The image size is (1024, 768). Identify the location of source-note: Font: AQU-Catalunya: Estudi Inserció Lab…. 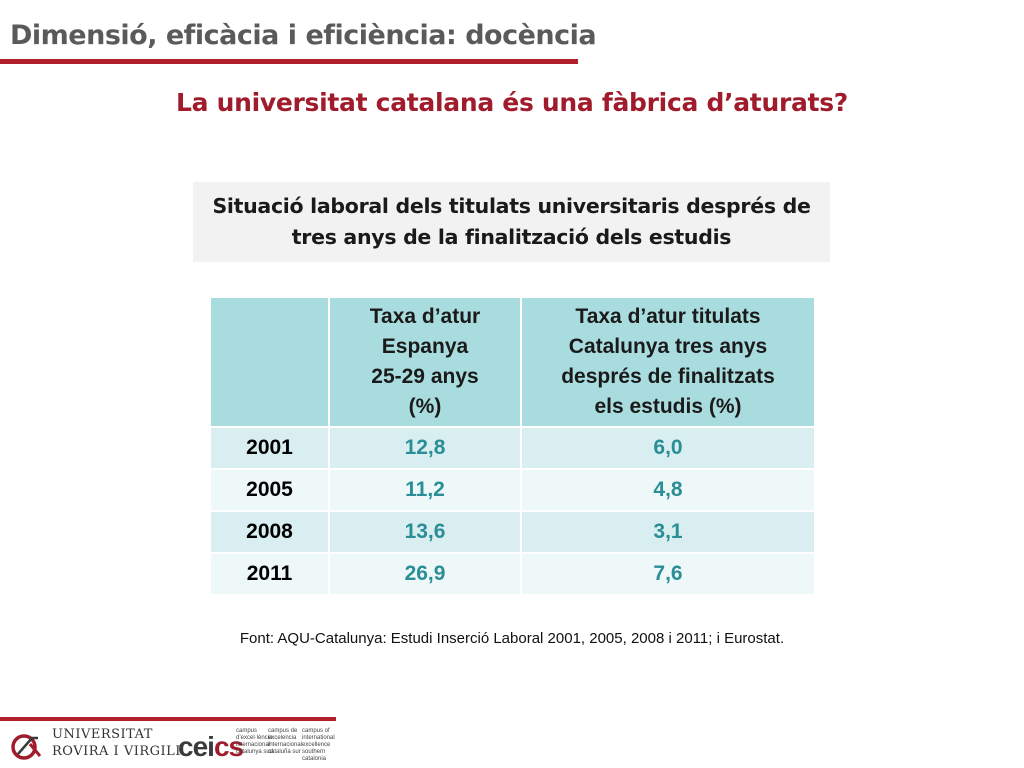
(512, 638).